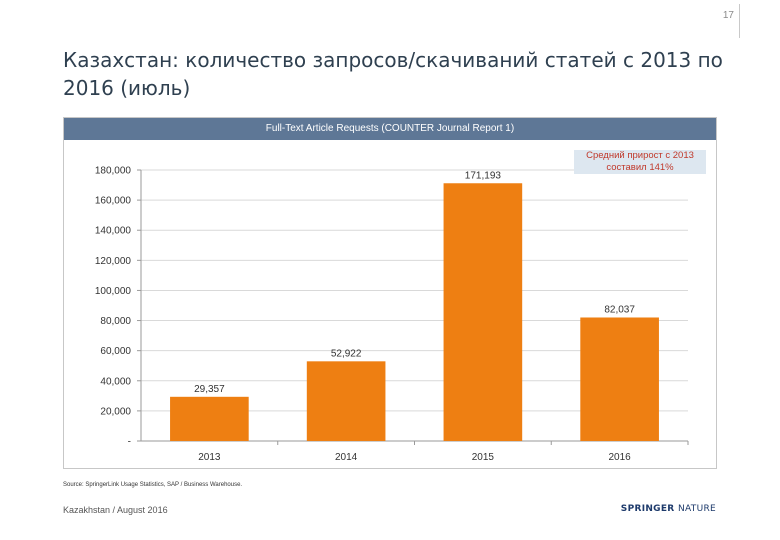  What do you see at coordinates (346, 401) in the screenshot?
I see `bar-2014` at bounding box center [346, 401].